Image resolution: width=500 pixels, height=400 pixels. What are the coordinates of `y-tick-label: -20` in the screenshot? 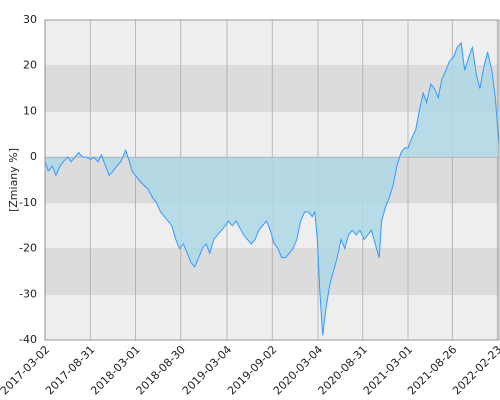 It's located at (28, 248).